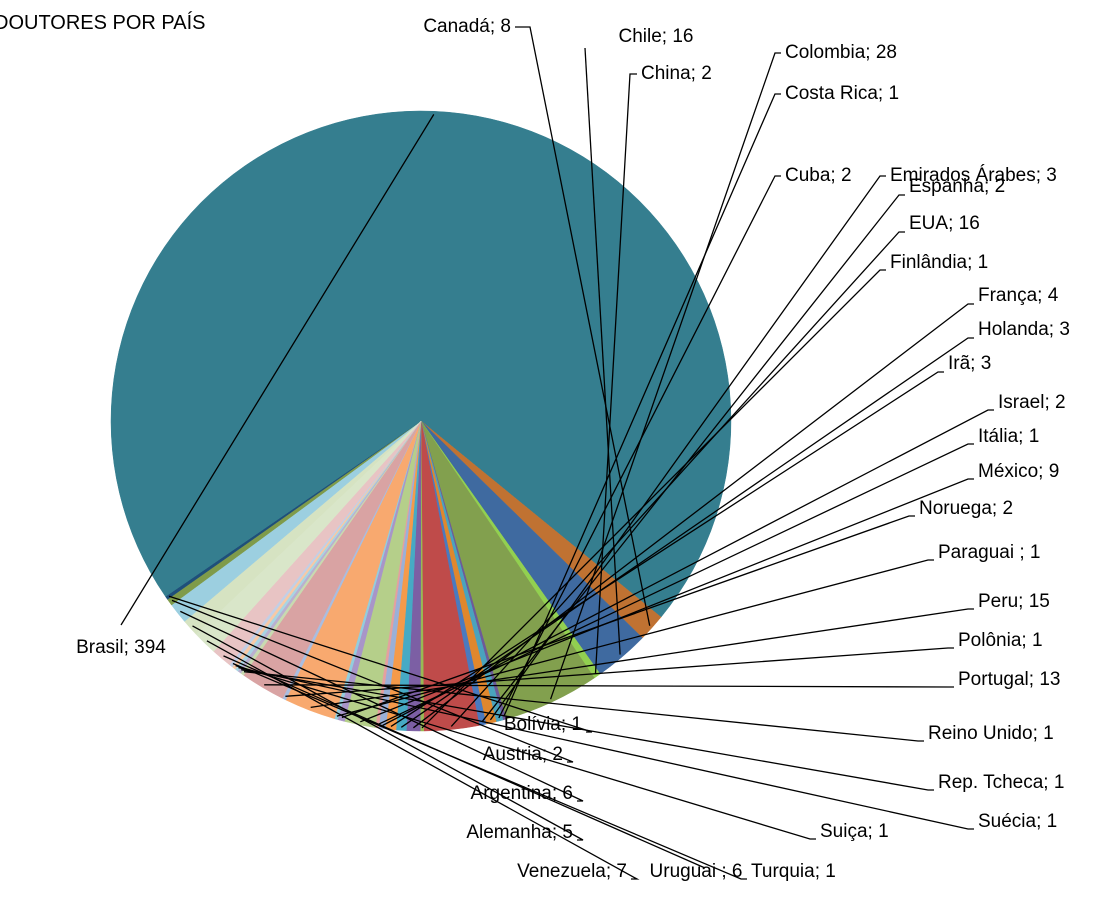 The height and width of the screenshot is (920, 1103). What do you see at coordinates (543, 724) in the screenshot?
I see `data-label-bolivia: Bolívia; 1` at bounding box center [543, 724].